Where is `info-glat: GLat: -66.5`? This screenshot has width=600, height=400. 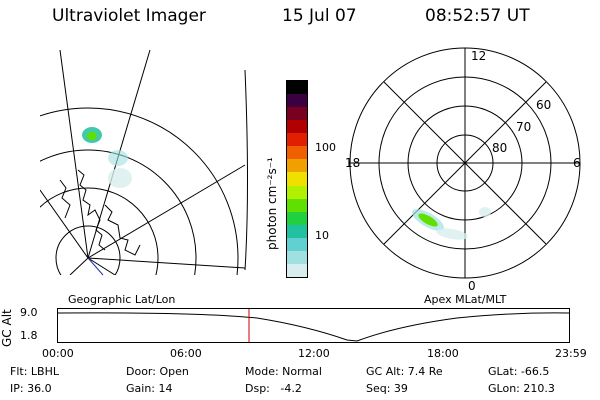 info-glat: GLat: -66.5 is located at coordinates (519, 371).